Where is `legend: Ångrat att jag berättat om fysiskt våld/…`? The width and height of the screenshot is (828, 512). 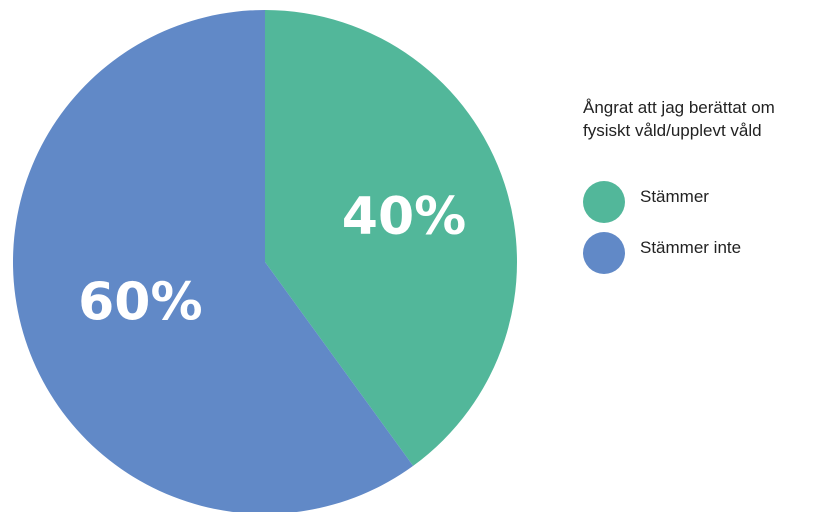 legend: Ångrat att jag berättat om fysiskt våld/… is located at coordinates (703, 190).